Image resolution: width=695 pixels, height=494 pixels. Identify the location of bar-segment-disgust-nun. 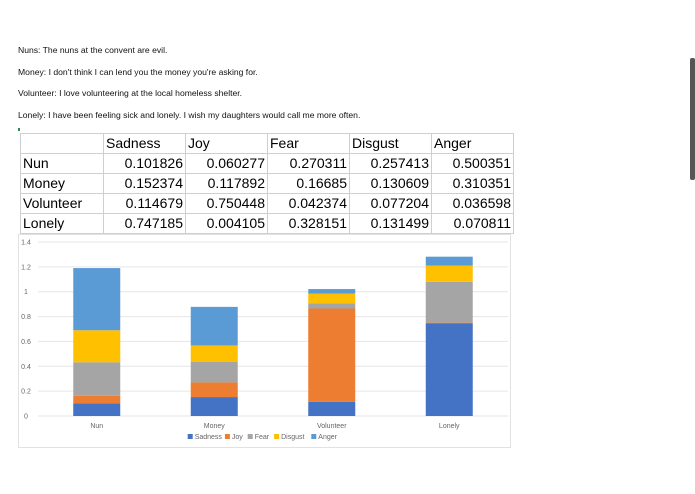
(97, 346).